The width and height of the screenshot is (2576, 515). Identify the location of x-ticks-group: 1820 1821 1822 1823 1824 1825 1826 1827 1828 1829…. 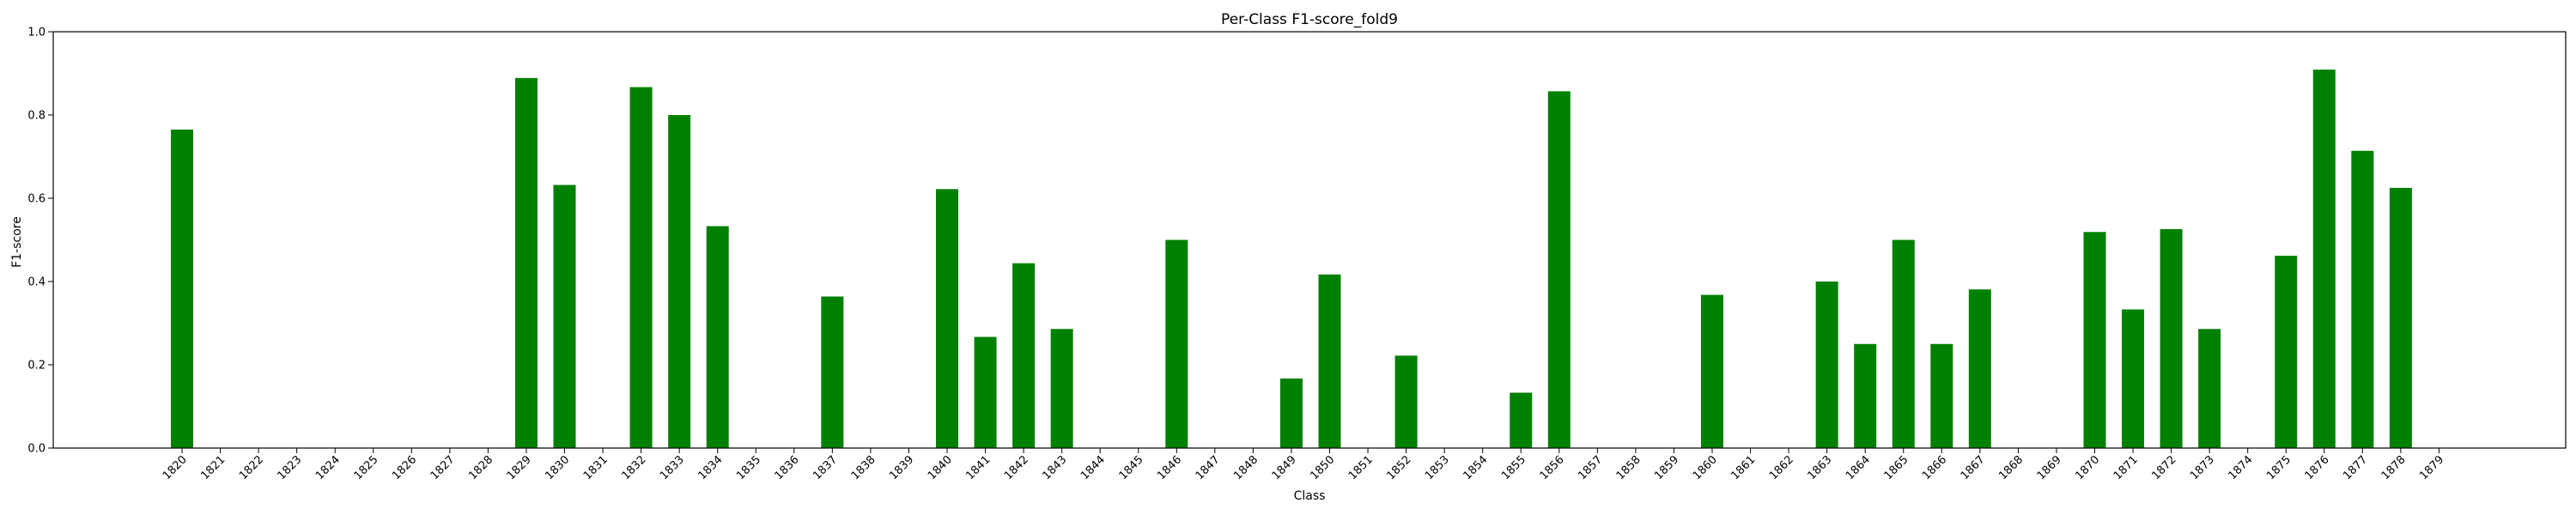
(1303, 465).